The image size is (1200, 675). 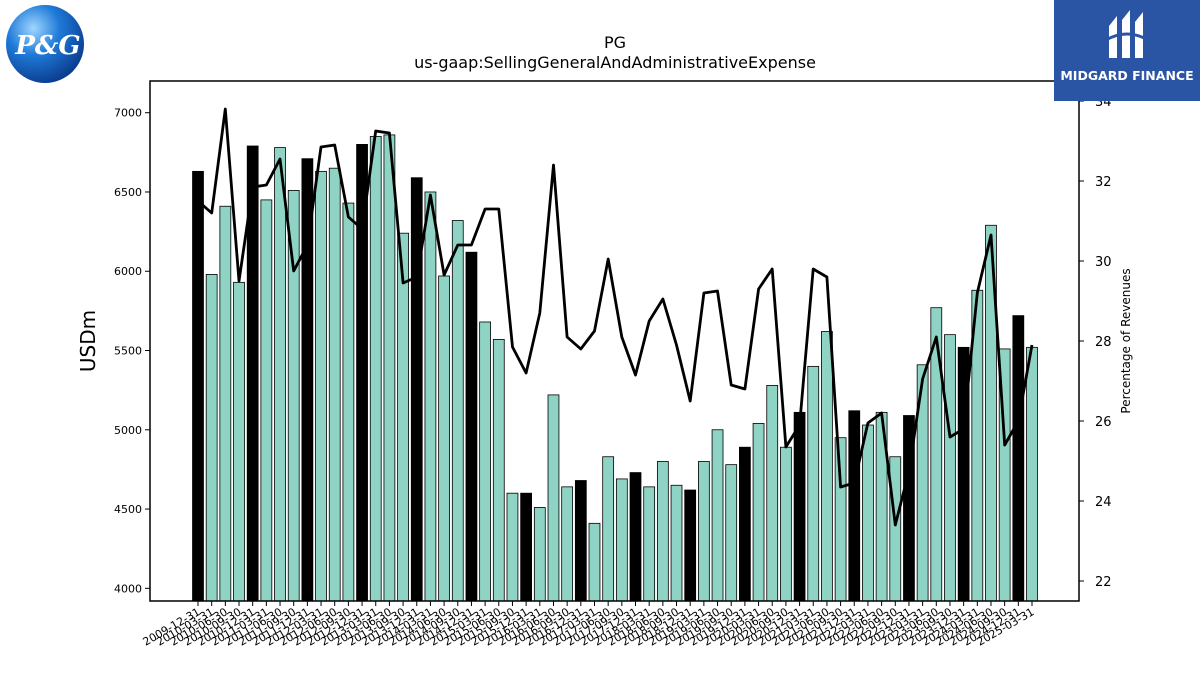 I want to click on chart-title: PG, so click(x=615, y=42).